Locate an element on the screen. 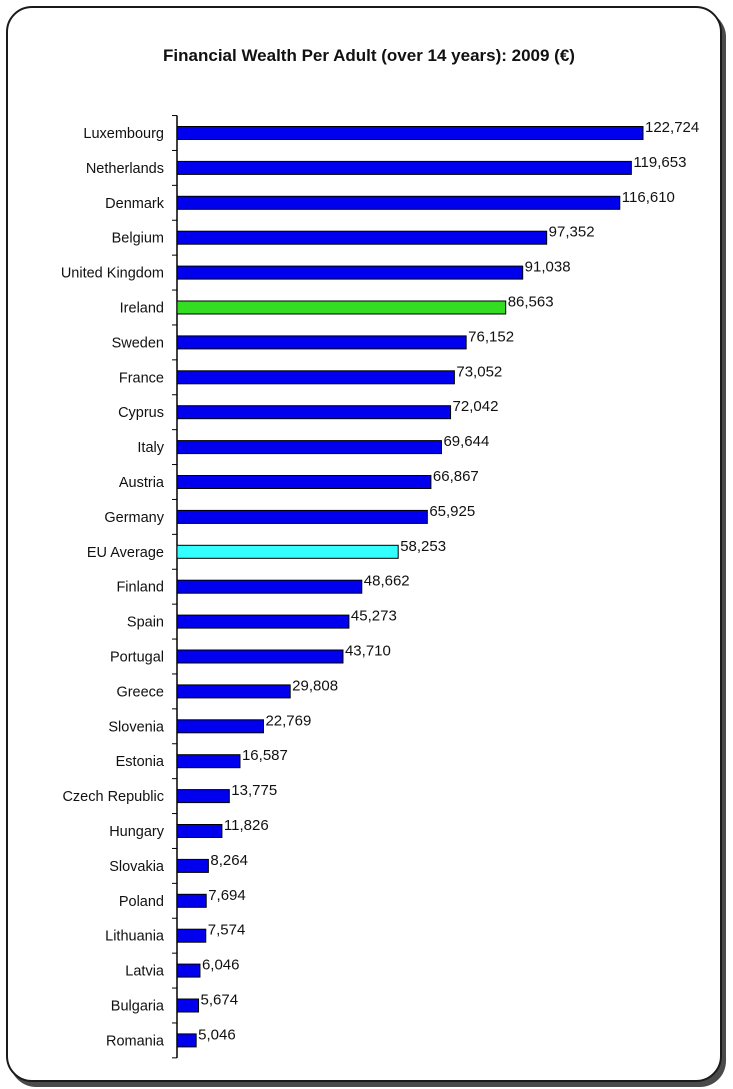 Image resolution: width=733 pixels, height=1089 pixels. value-label: 6,046 is located at coordinates (221, 965).